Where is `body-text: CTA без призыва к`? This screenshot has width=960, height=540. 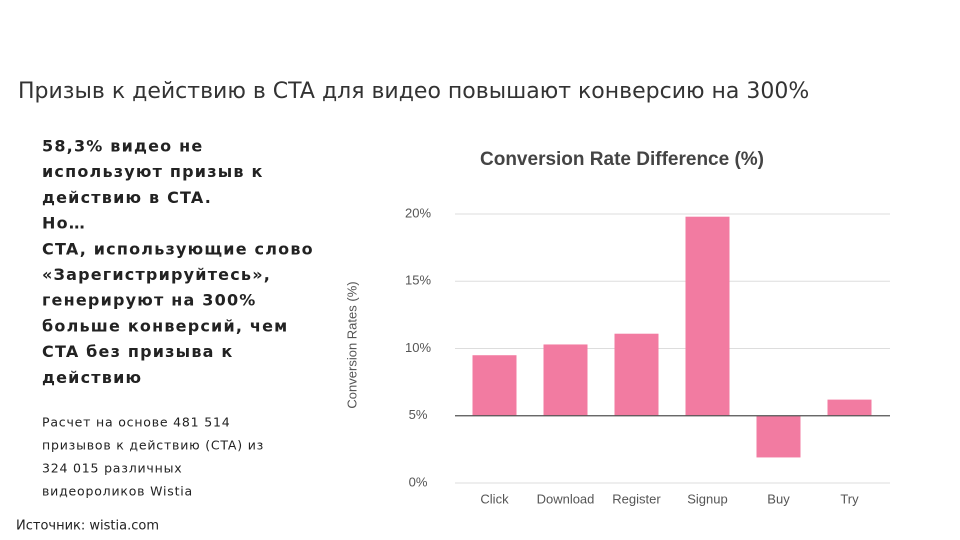
body-text: CTA без призыва к is located at coordinates (138, 351).